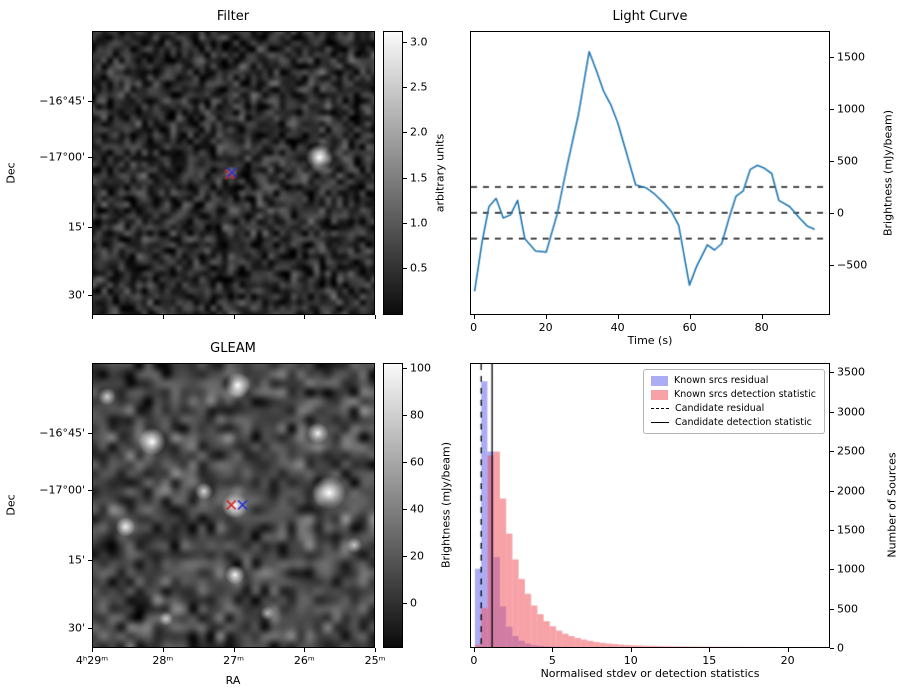 The height and width of the screenshot is (699, 907). I want to click on tick-label: 4ʰ29ᵐ, so click(92, 660).